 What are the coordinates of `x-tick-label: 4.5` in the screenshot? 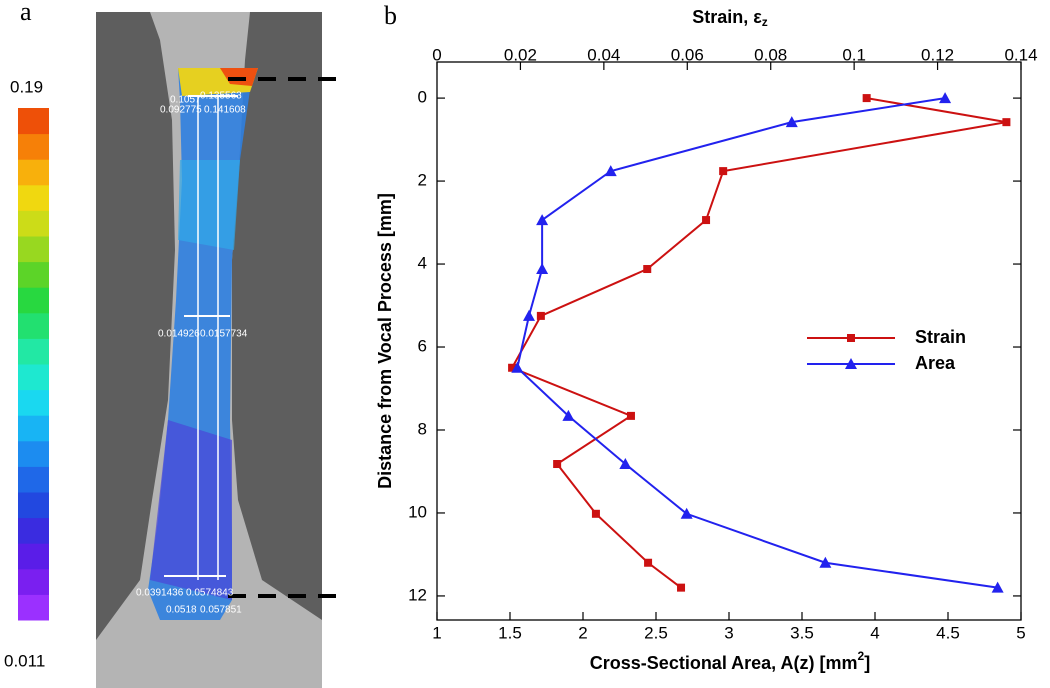 It's located at (948, 632).